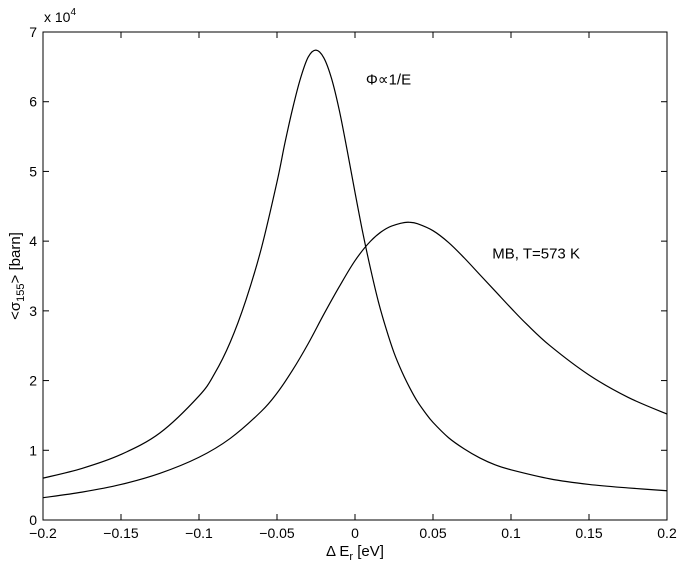 This screenshot has height=566, width=684. I want to click on y-tick-label: 6, so click(33, 102).